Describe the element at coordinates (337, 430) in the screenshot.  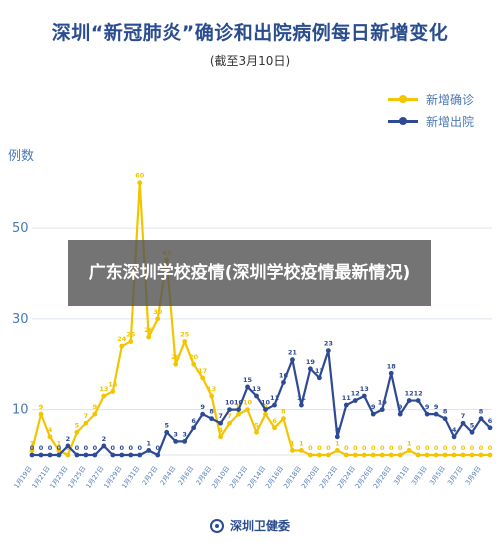
I see `data-label-discharged: 4` at that location.